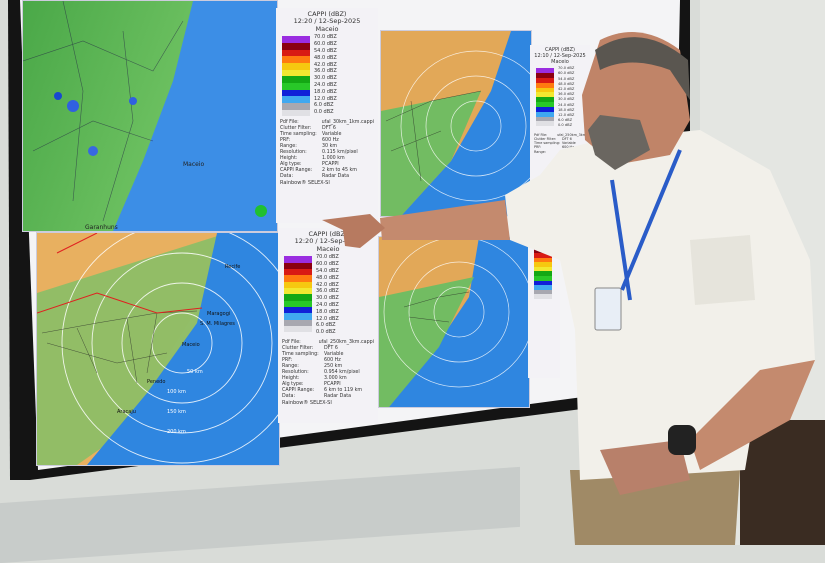  What do you see at coordinates (330, 147) in the screenshot?
I see `metadata-value: 30 km` at bounding box center [330, 147].